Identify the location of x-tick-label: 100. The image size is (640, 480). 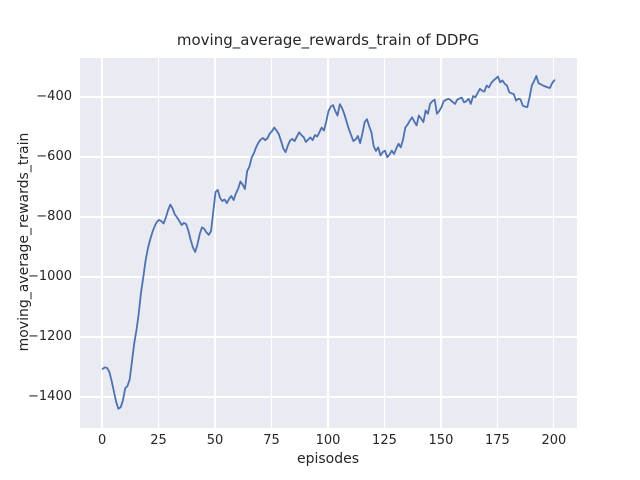
(328, 440).